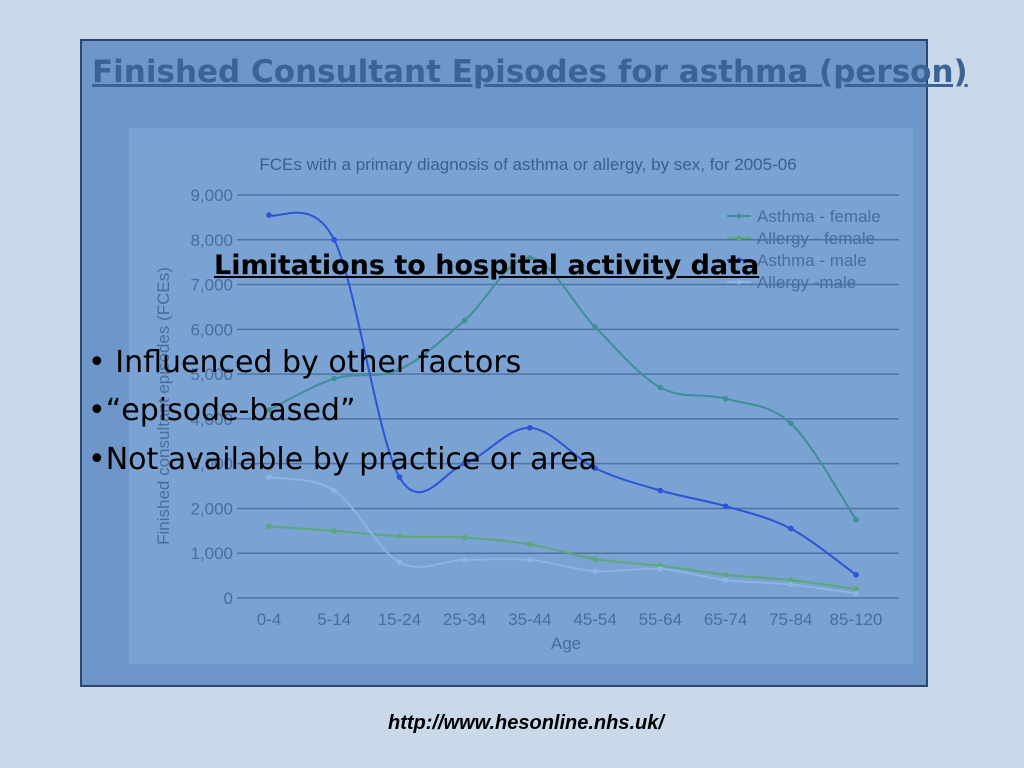  I want to click on y-tick-label: 8,000, so click(211, 240).